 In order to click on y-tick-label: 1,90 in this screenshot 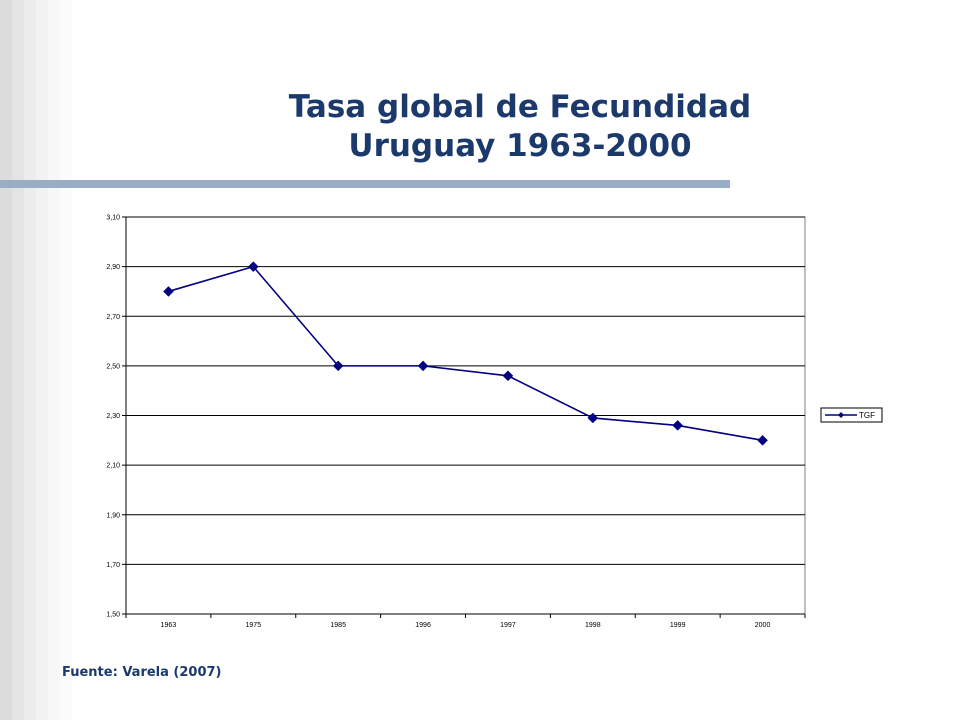, I will do `click(113, 515)`.